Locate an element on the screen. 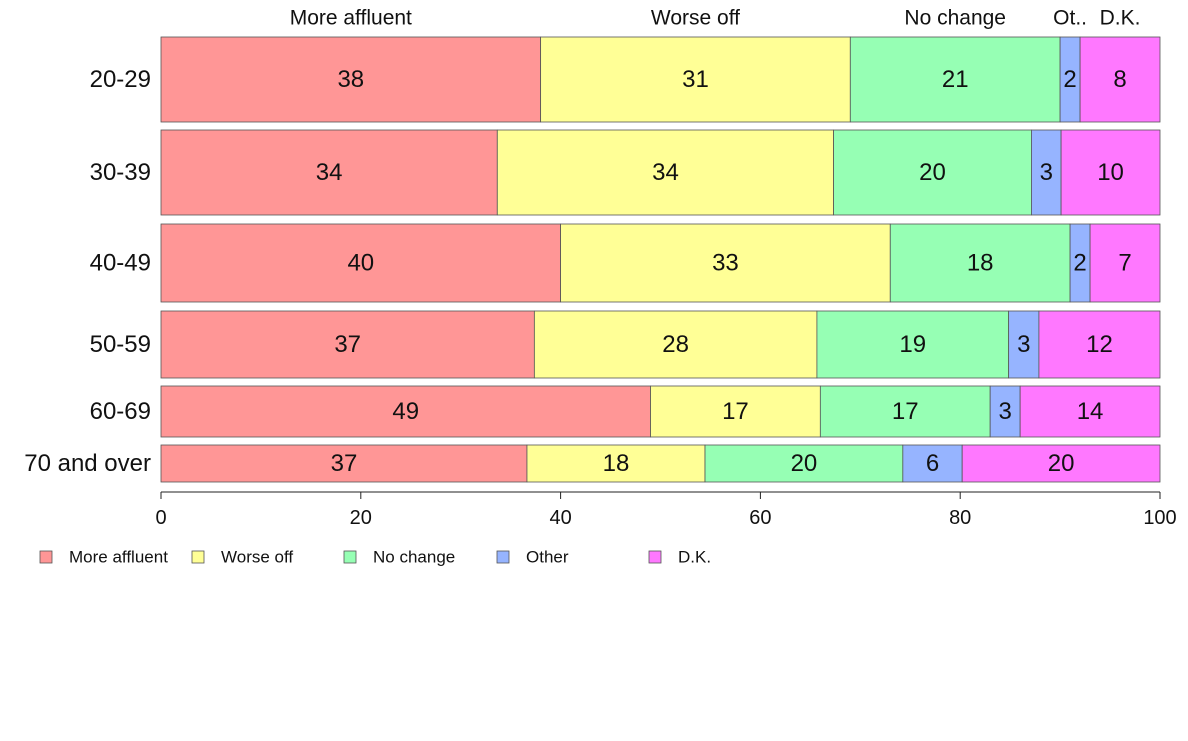 The height and width of the screenshot is (741, 1188). bar-value-label: 6 is located at coordinates (932, 463).